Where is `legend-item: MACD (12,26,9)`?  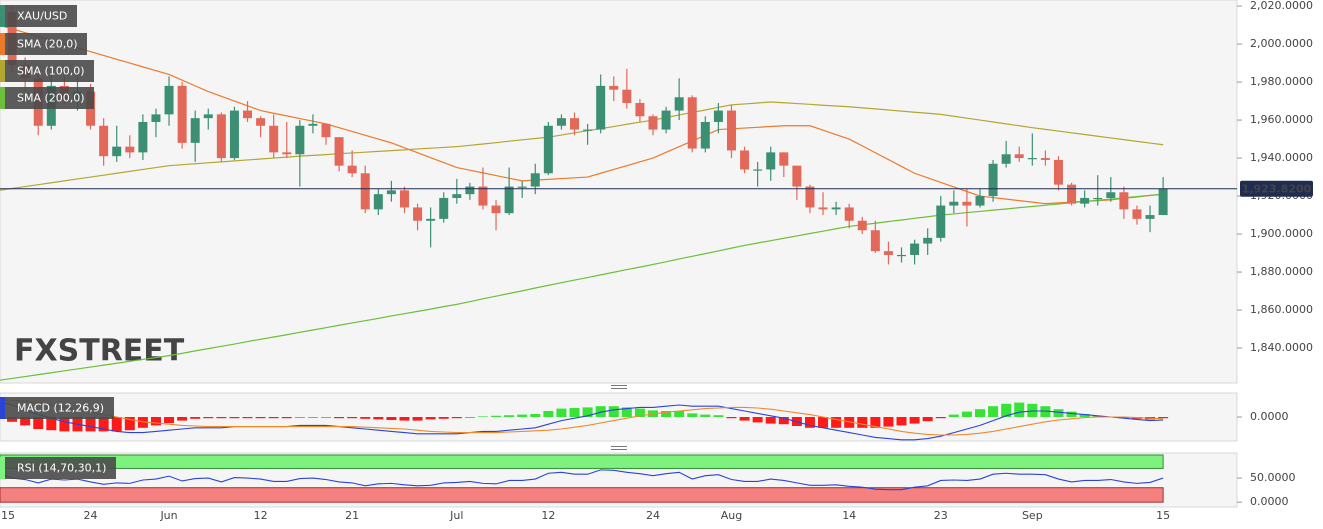 legend-item: MACD (12,26,9) is located at coordinates (57, 408).